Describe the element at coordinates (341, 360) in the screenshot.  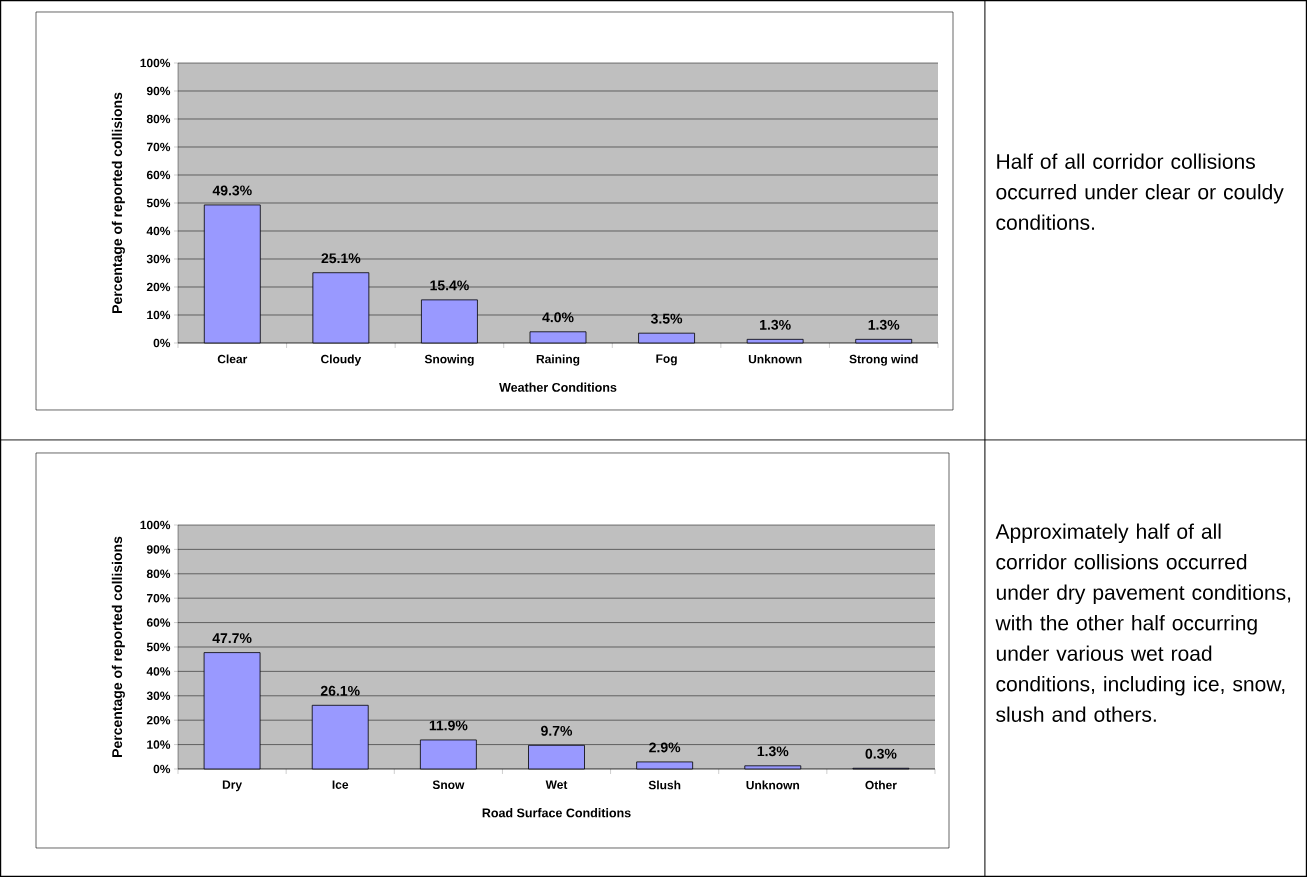
I see `x-tick-label: Cloudy` at that location.